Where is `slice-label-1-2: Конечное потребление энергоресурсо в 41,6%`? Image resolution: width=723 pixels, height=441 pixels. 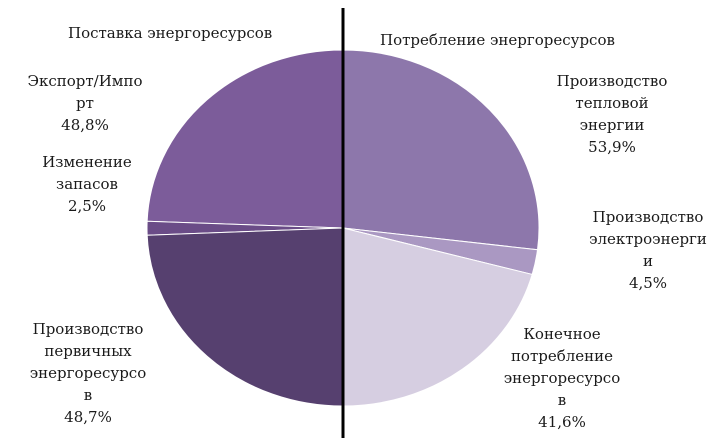 slice-label-1-2: Конечное потребление энергоресурсо в 41,6% is located at coordinates (562, 378).